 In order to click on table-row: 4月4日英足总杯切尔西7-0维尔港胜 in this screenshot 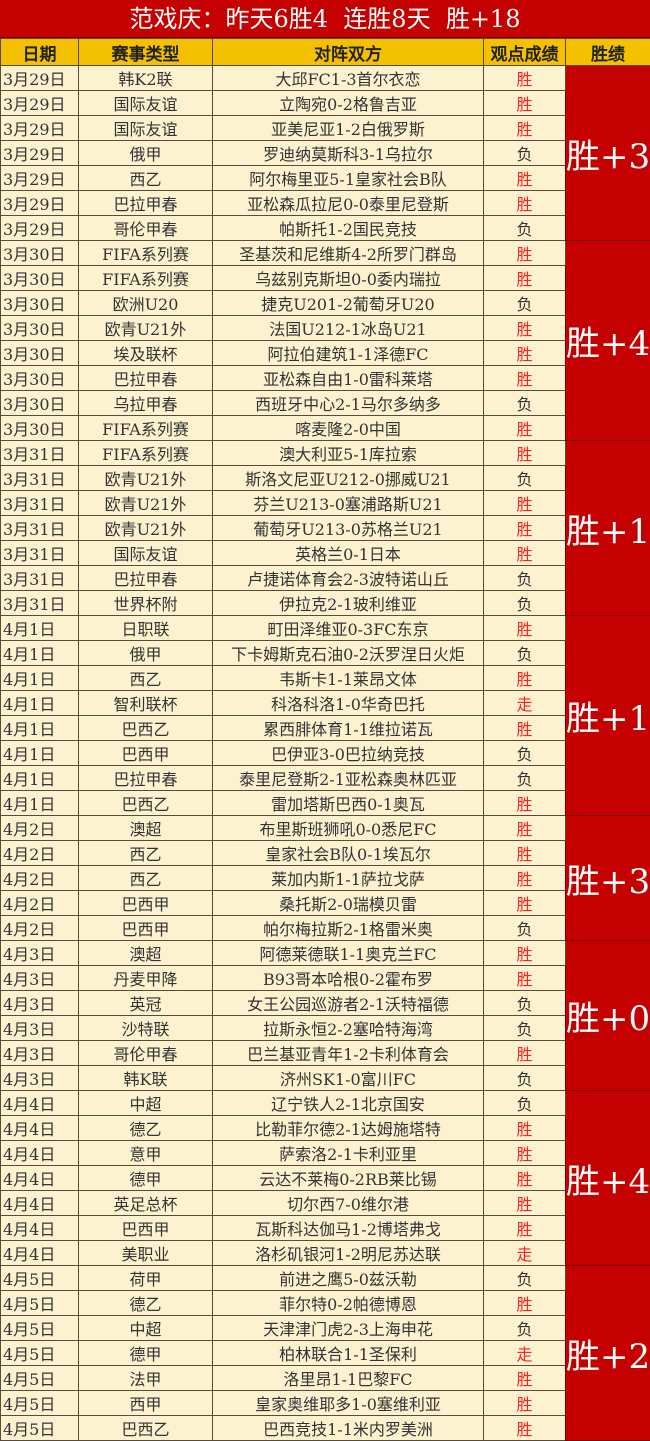, I will do `click(325, 1203)`.